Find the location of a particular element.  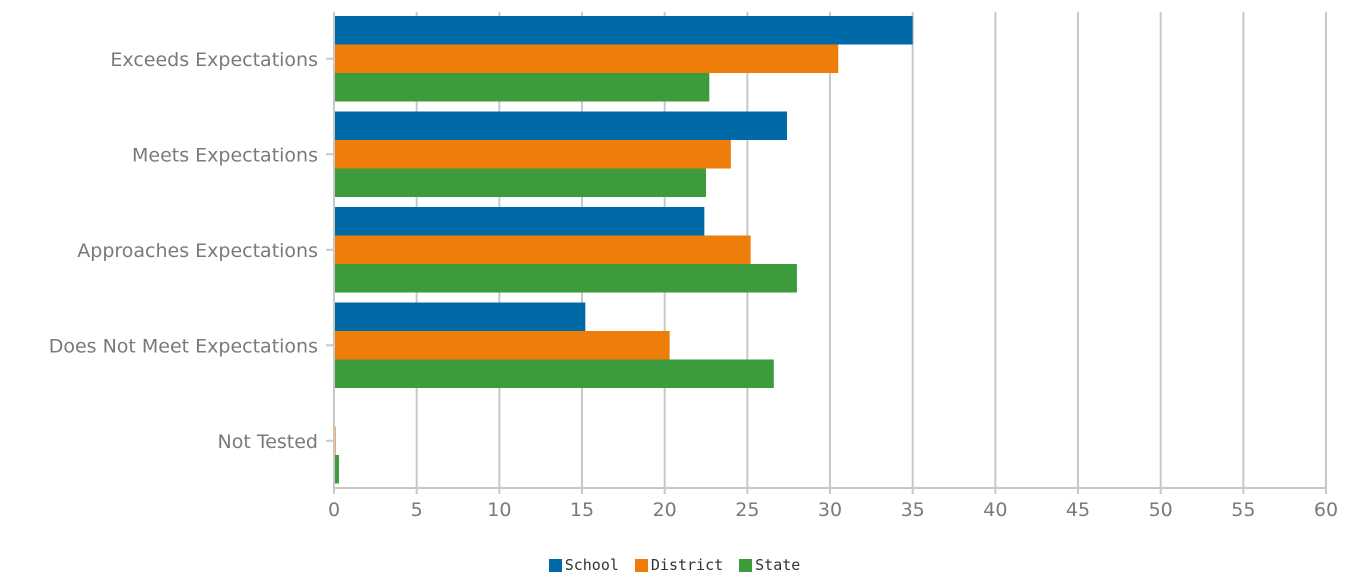

x-tick-label: 15 is located at coordinates (582, 510).